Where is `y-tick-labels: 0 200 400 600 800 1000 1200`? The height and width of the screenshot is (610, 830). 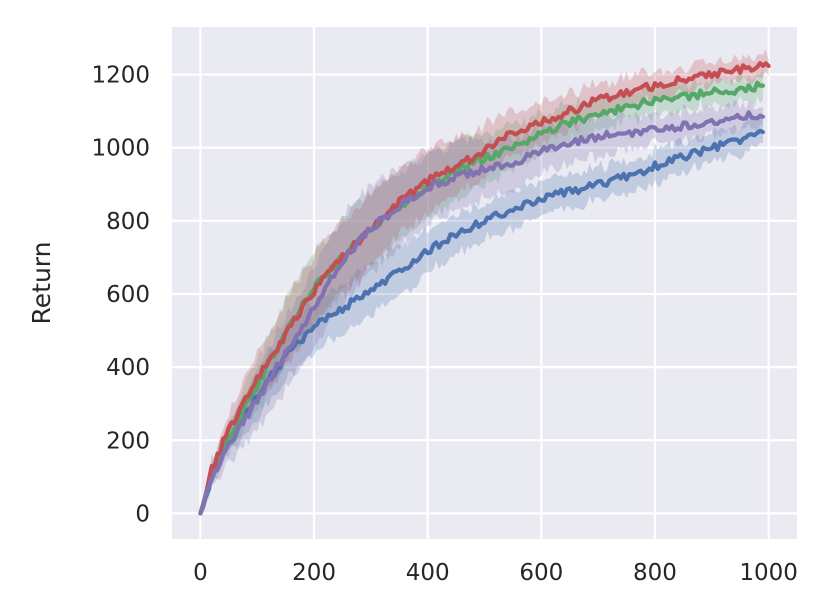 y-tick-labels: 0 200 400 600 800 1000 1200 is located at coordinates (120, 295).